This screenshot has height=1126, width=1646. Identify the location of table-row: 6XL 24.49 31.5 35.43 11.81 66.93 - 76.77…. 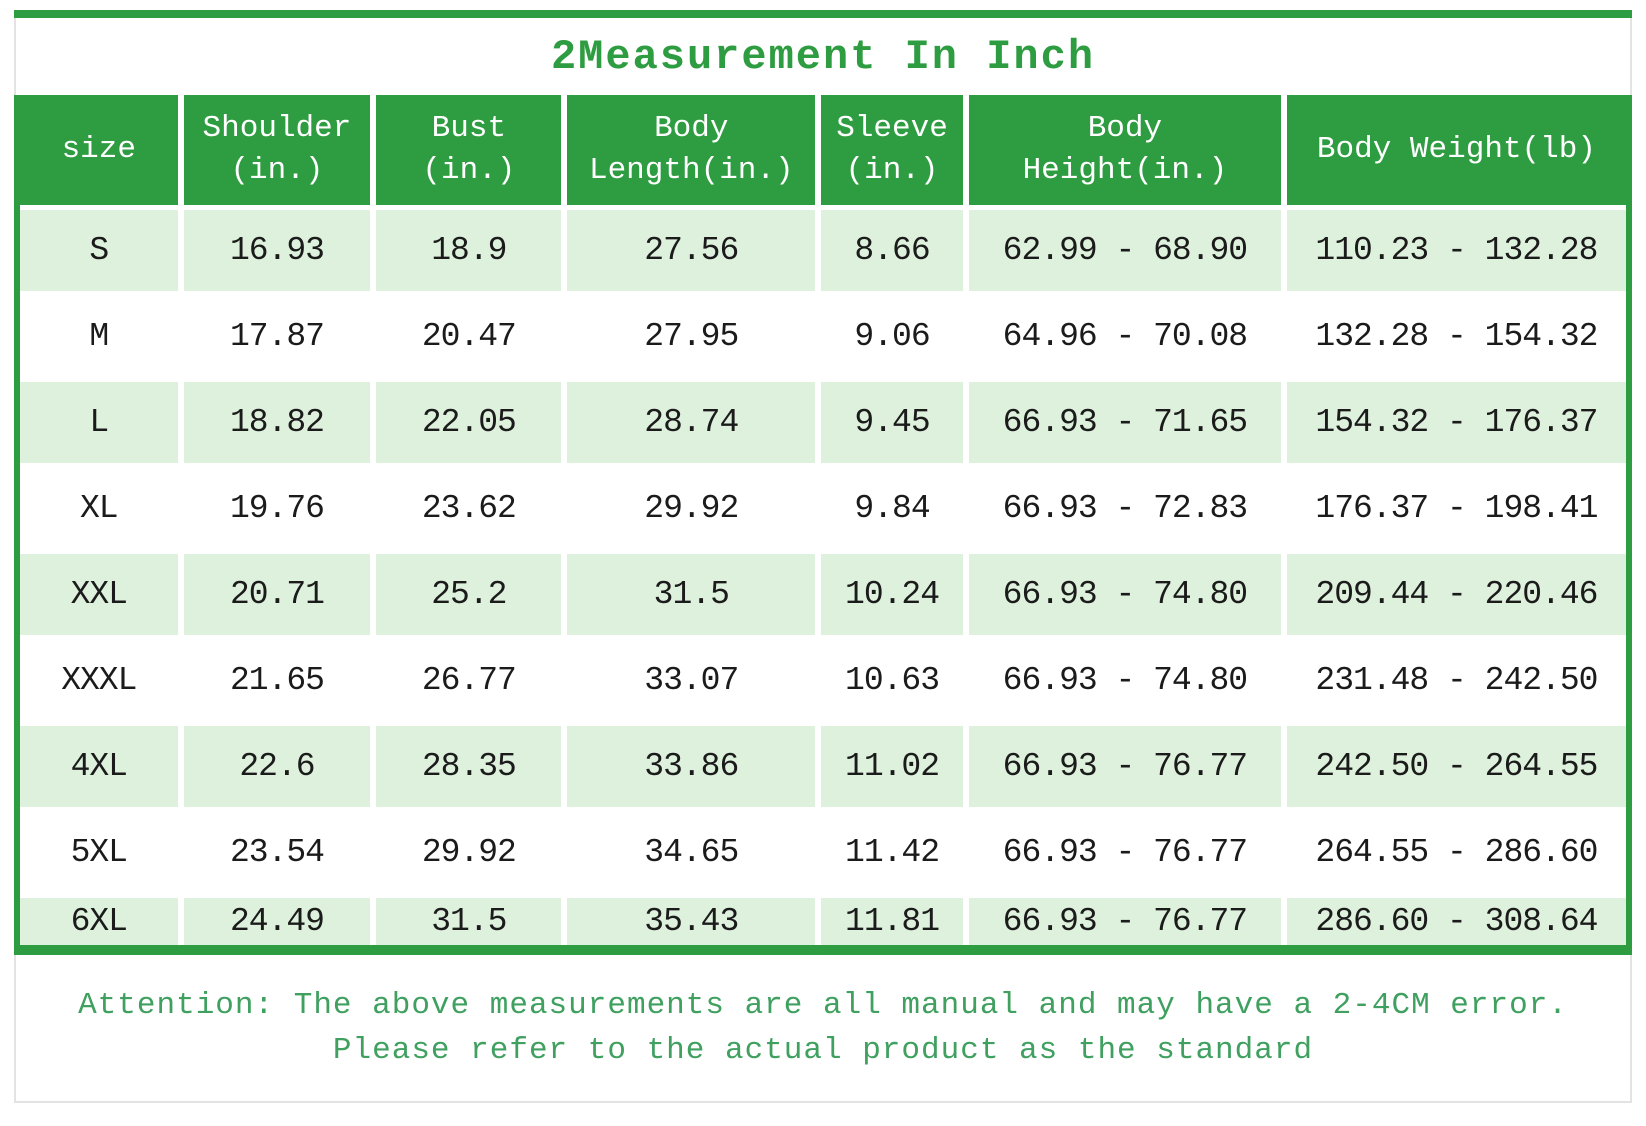
(823, 919).